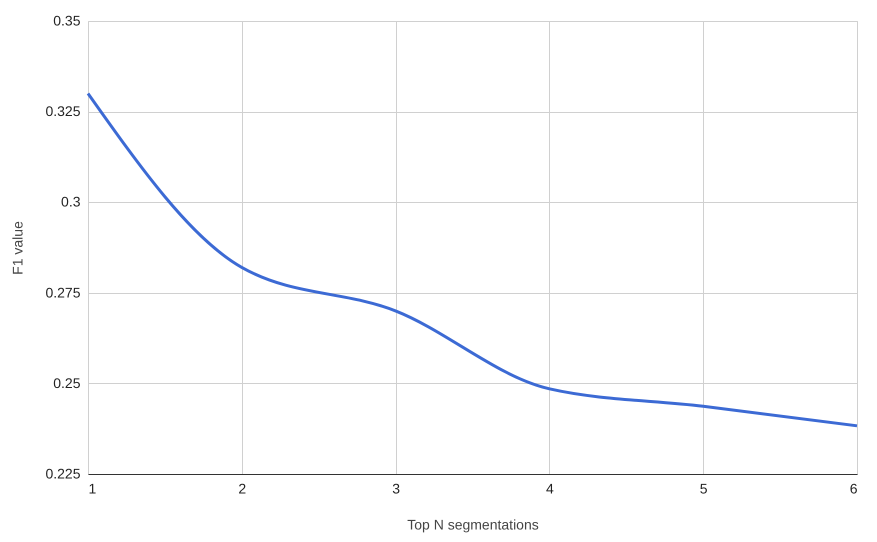  Describe the element at coordinates (242, 488) in the screenshot. I see `x-tick-label: 2` at that location.